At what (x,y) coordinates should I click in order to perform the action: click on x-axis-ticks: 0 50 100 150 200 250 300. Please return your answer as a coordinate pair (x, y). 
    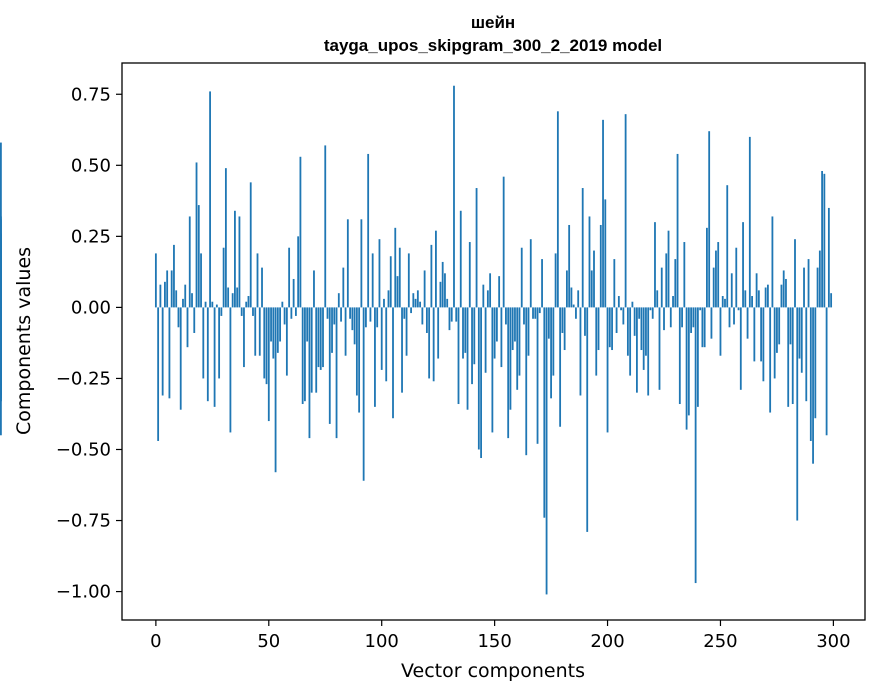
    Looking at the image, I should click on (500, 636).